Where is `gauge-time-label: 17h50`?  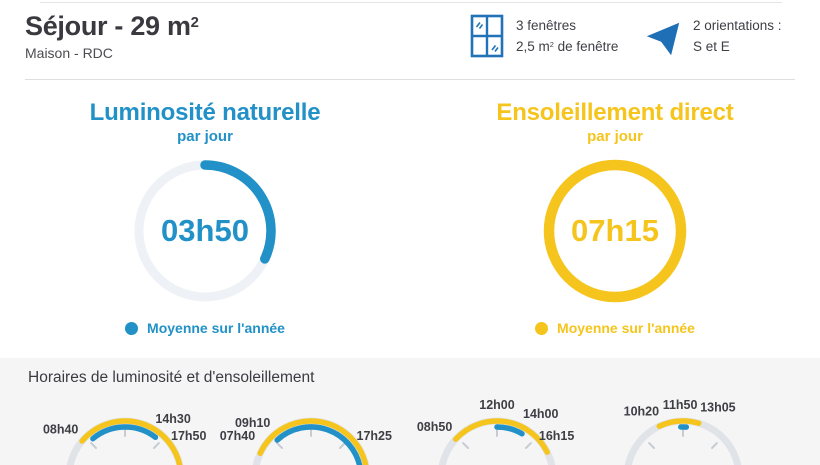
gauge-time-label: 17h50 is located at coordinates (188, 436).